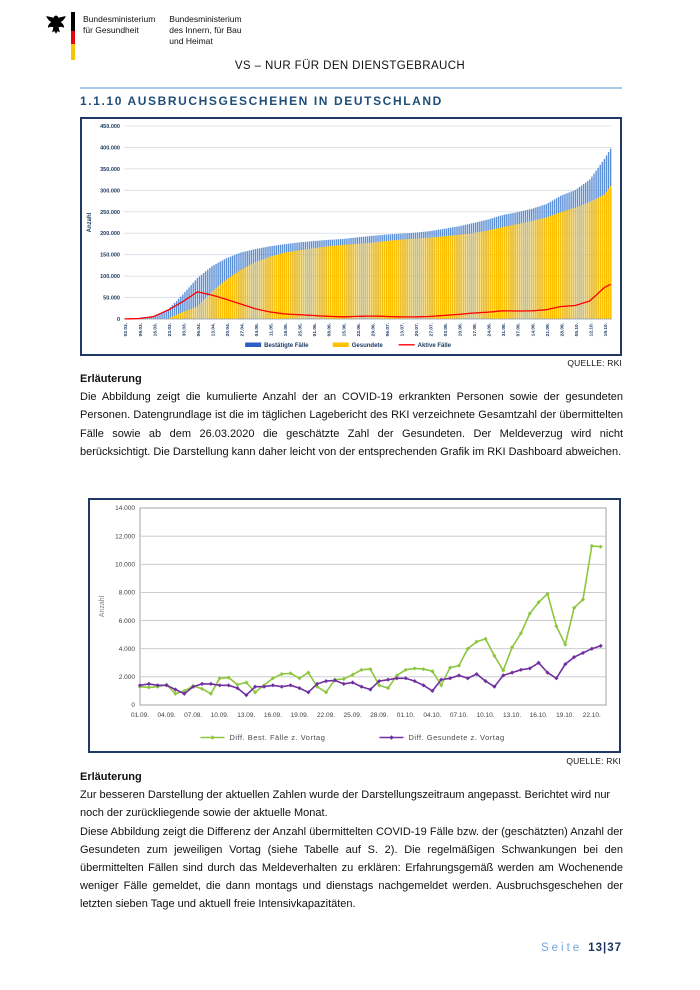 This screenshot has width=700, height=990. What do you see at coordinates (461, 329) in the screenshot?
I see `svg-text: 10.08.` at bounding box center [461, 329].